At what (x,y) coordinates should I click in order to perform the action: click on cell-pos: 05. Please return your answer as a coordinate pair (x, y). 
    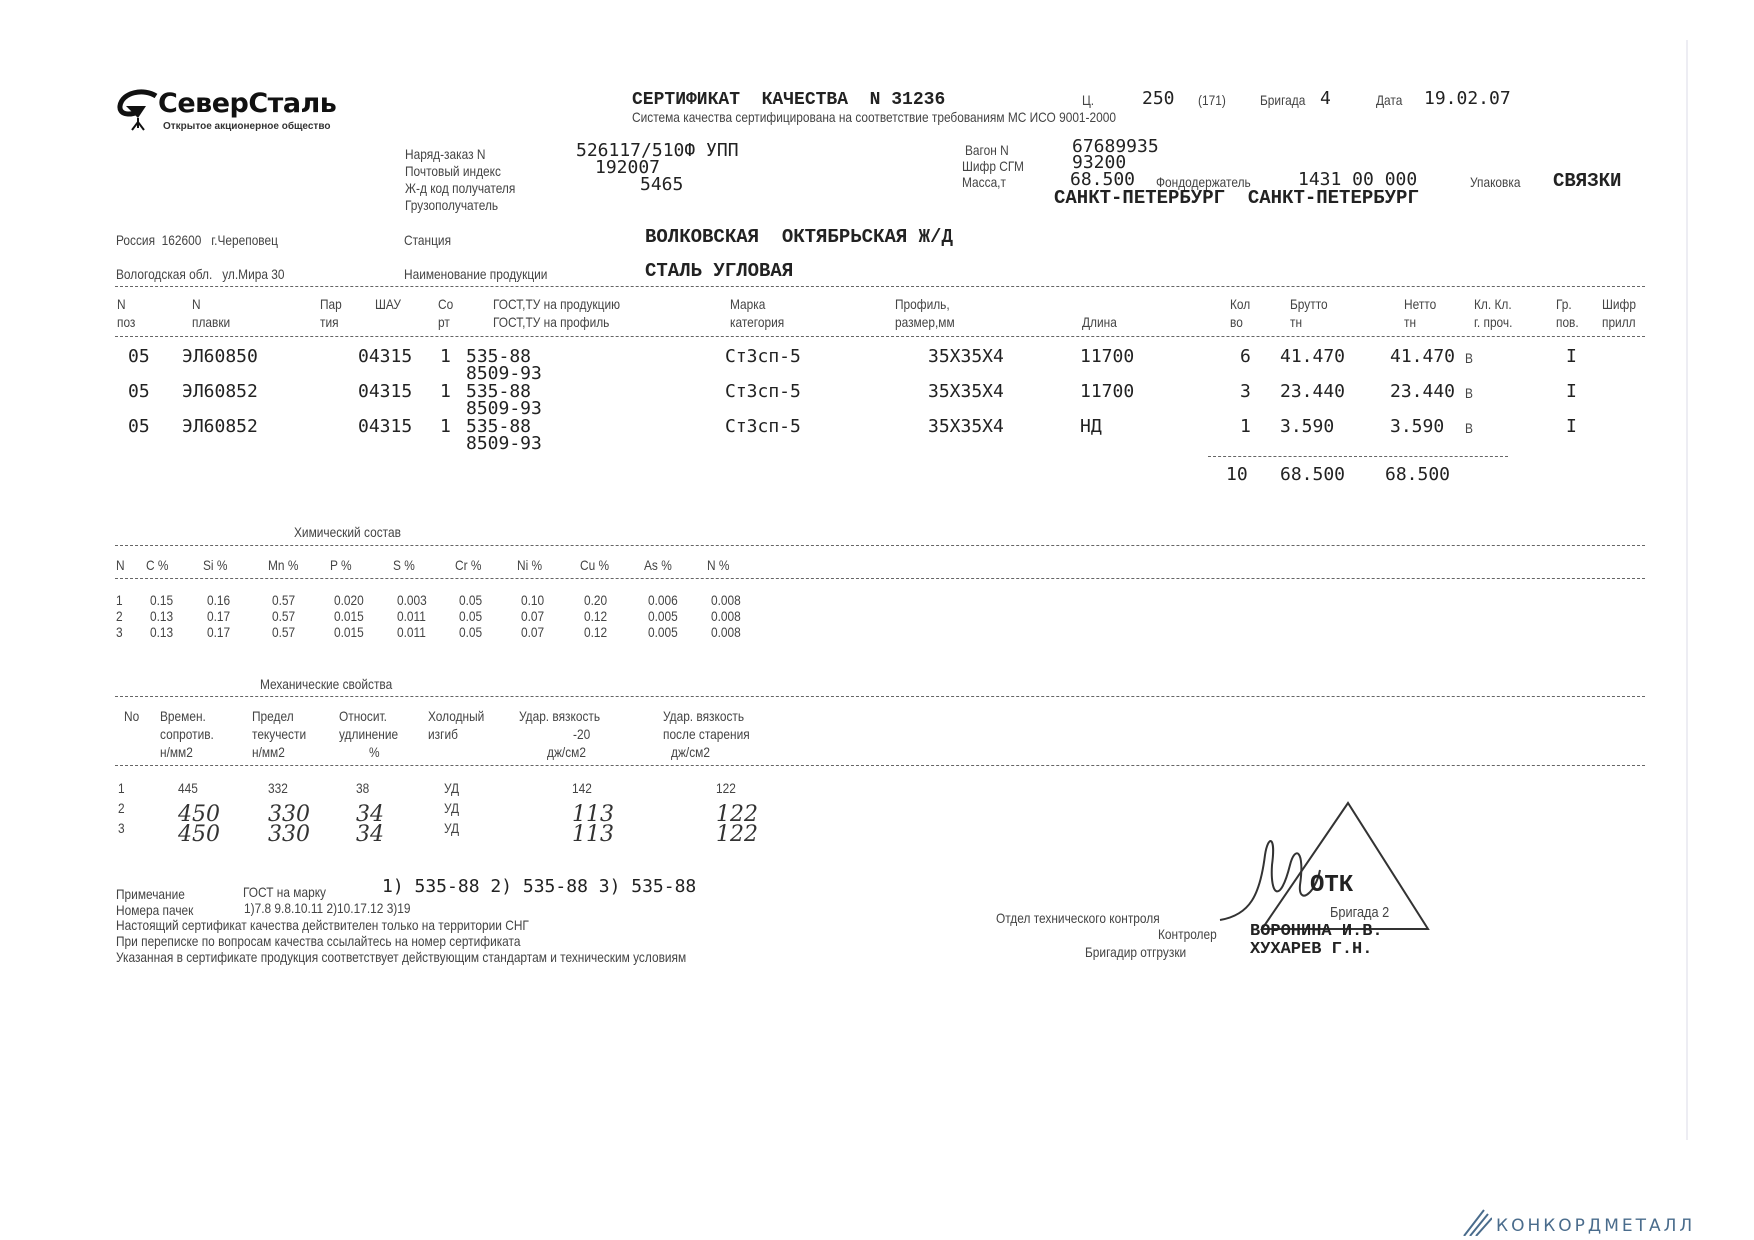
    Looking at the image, I should click on (139, 426).